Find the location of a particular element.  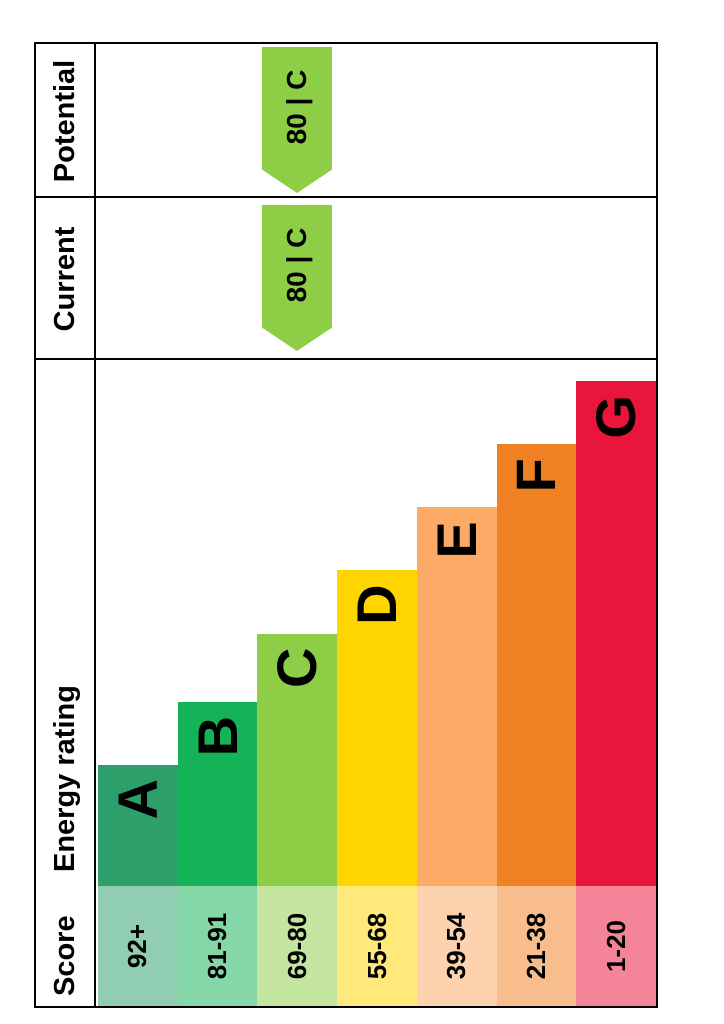

bar-area-c: C is located at coordinates (297, 623).